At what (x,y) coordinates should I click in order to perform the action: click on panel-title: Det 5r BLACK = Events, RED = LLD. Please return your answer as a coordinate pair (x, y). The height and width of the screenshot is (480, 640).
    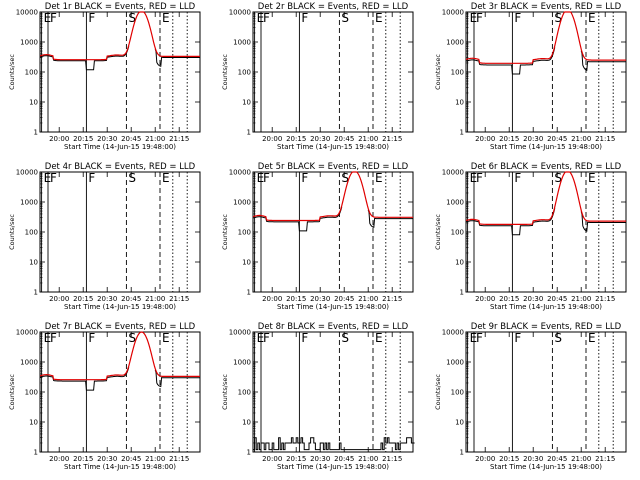
    Looking at the image, I should click on (333, 167).